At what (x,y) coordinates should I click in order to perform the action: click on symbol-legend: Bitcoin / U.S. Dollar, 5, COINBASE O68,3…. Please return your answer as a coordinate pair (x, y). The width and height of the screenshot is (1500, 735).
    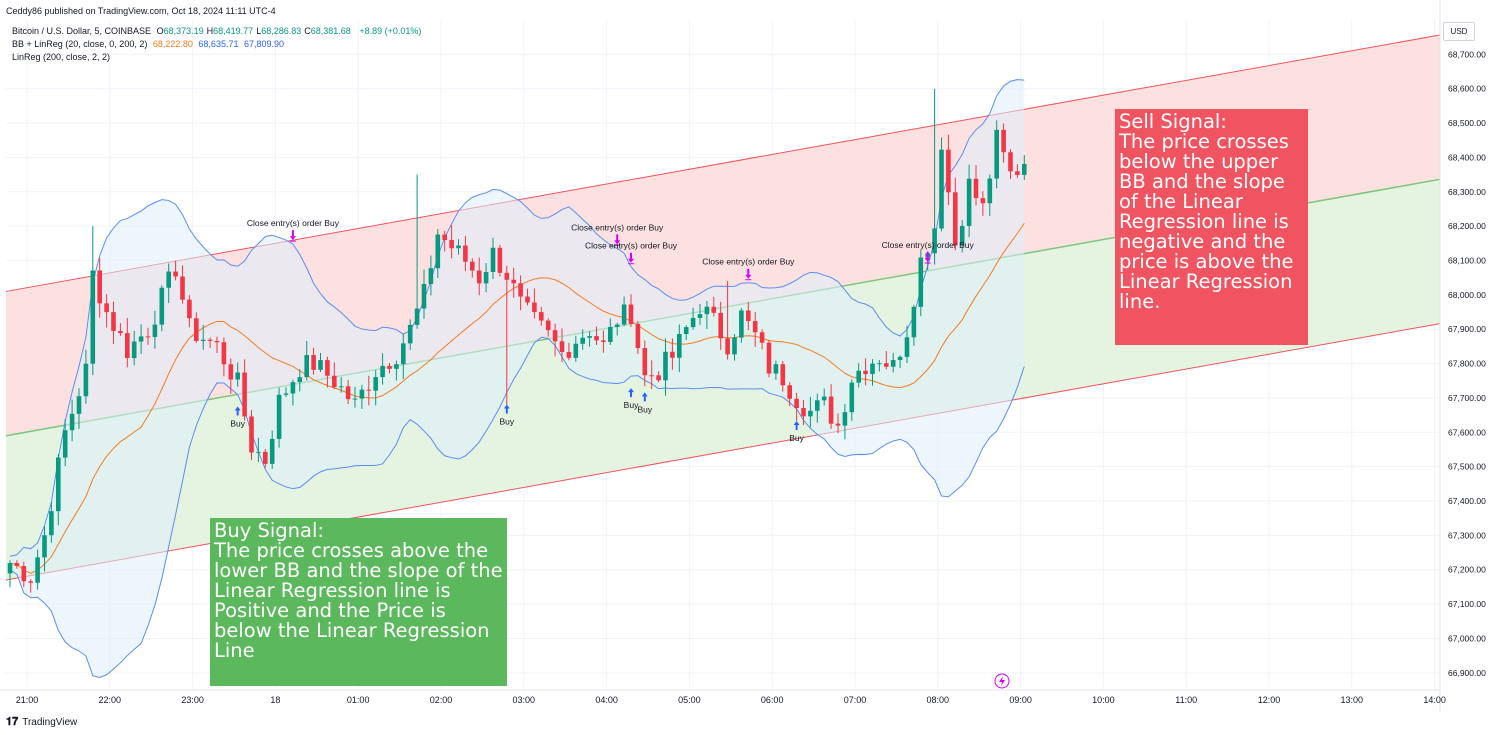
    Looking at the image, I should click on (218, 31).